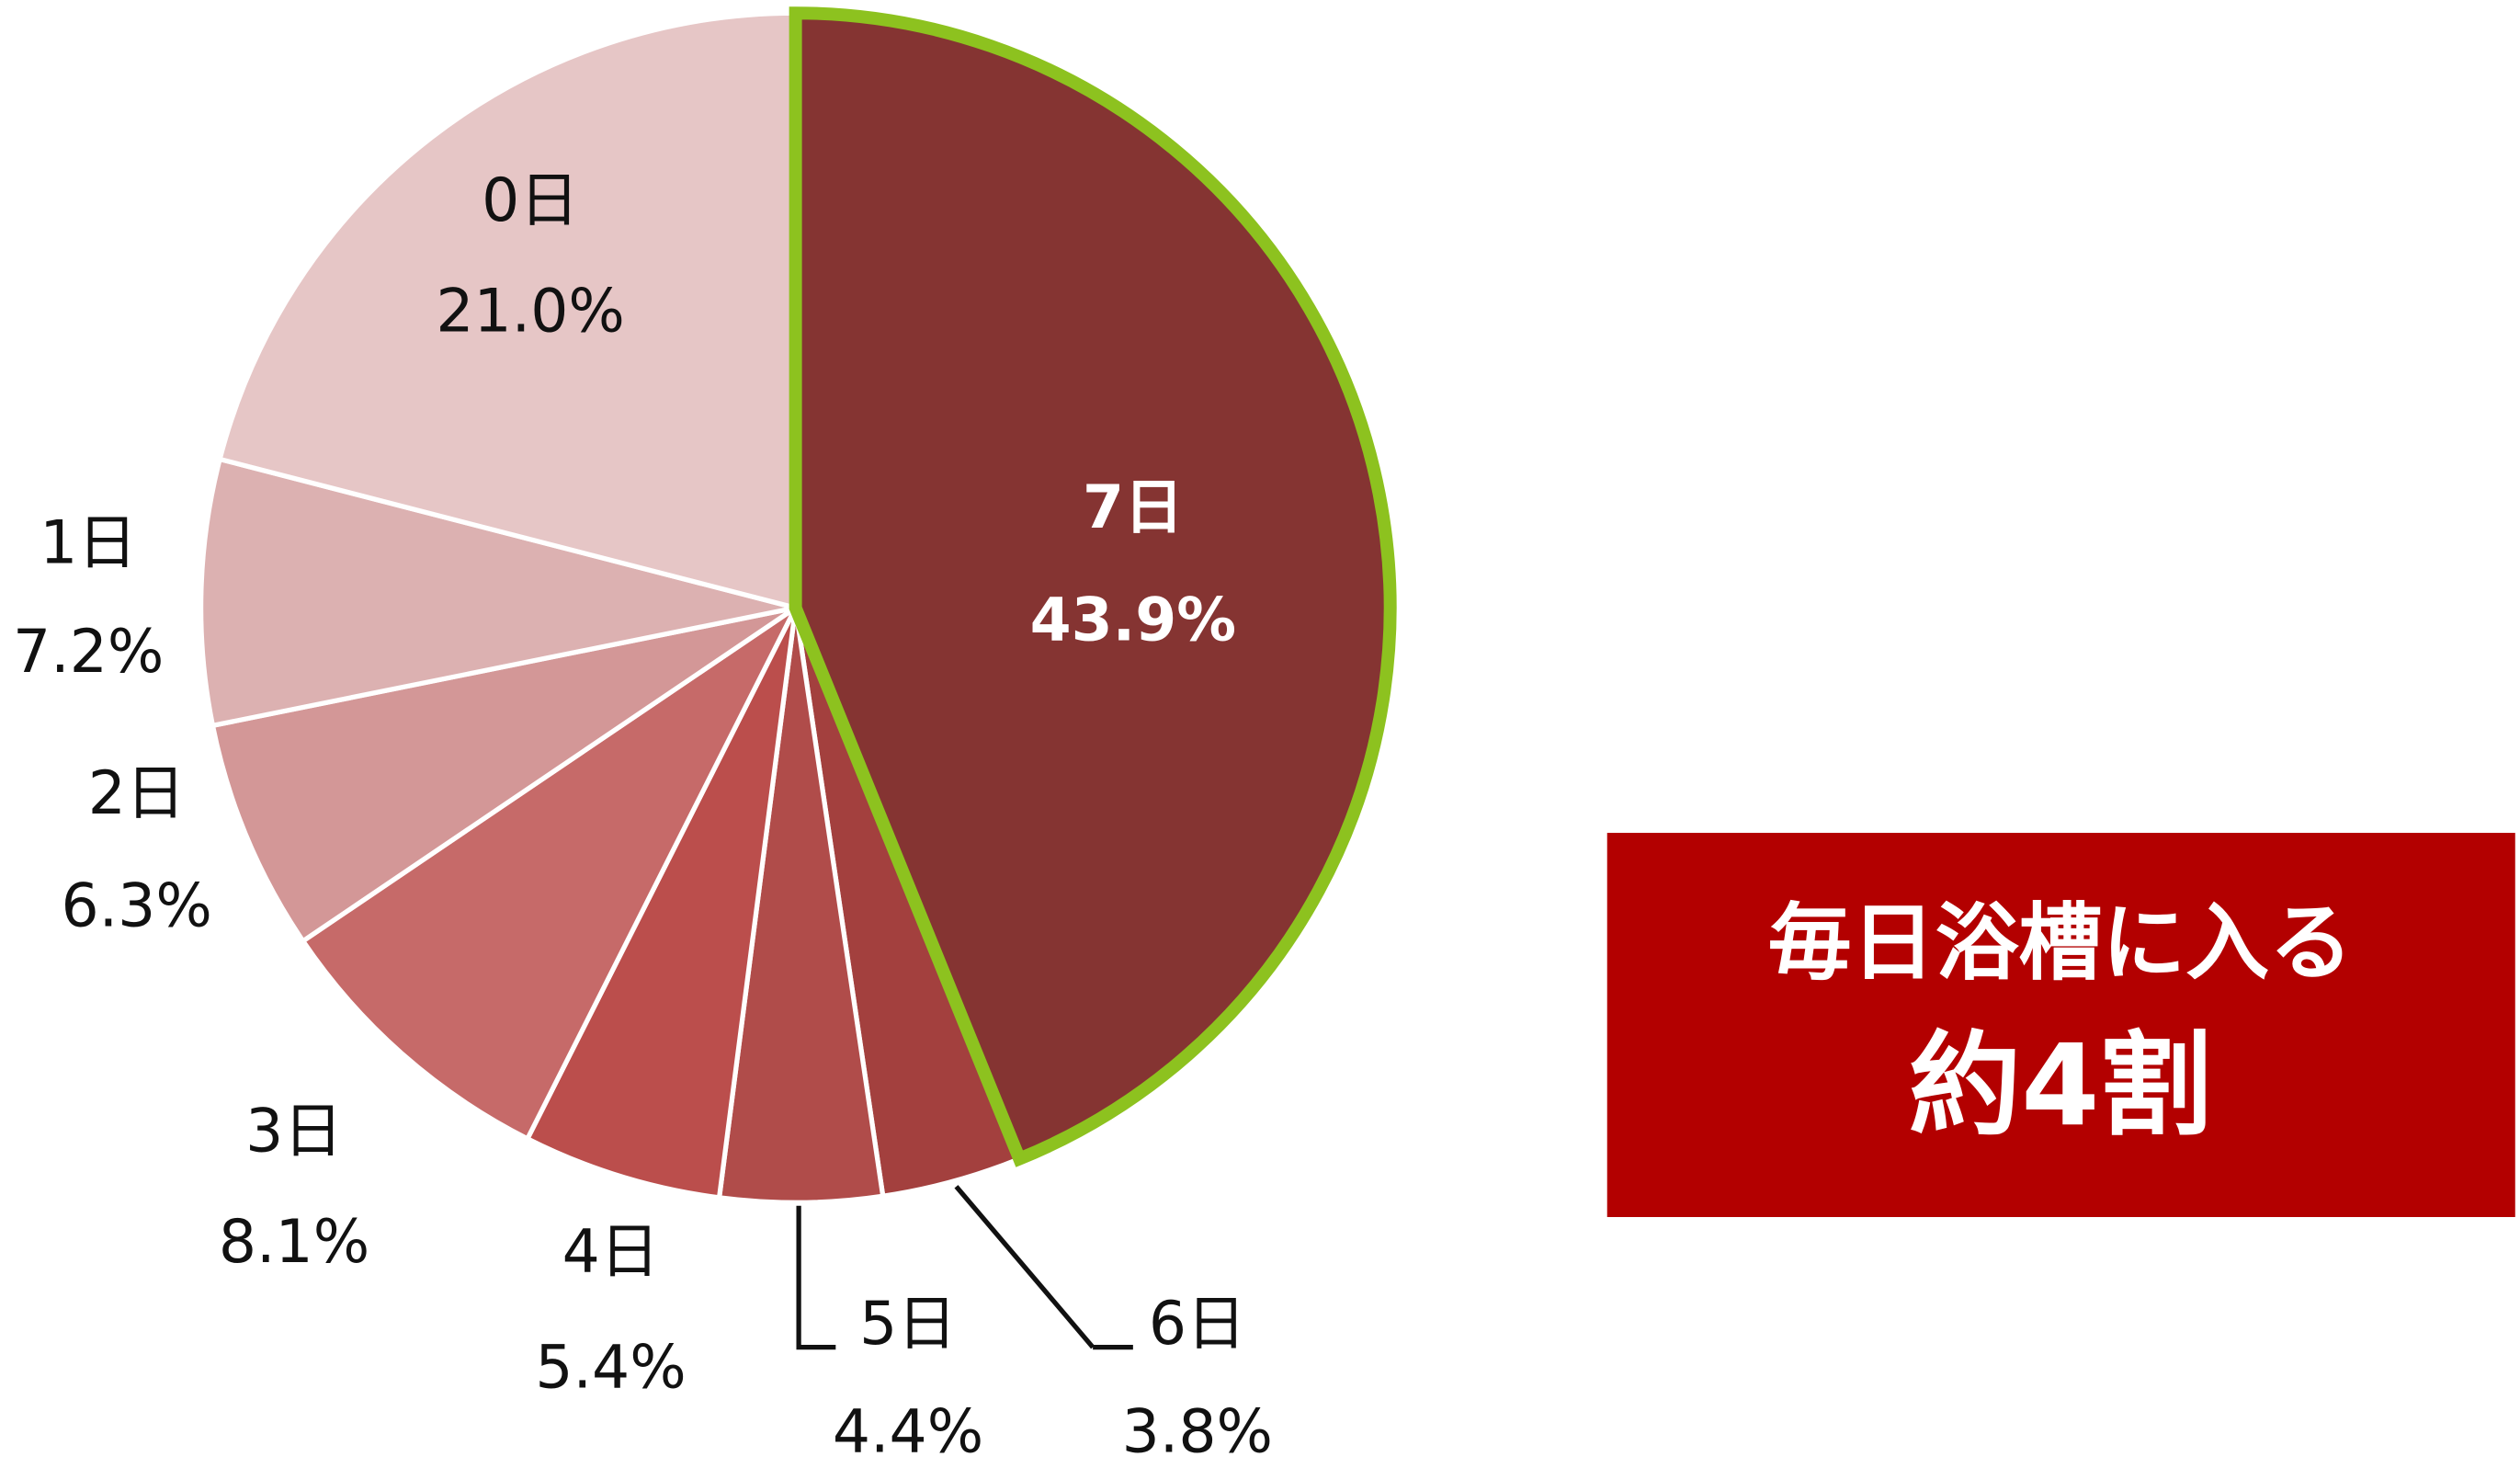 The image size is (2520, 1468). Describe the element at coordinates (2060, 944) in the screenshot. I see `callout-text: 毎日浴槽に入る` at that location.